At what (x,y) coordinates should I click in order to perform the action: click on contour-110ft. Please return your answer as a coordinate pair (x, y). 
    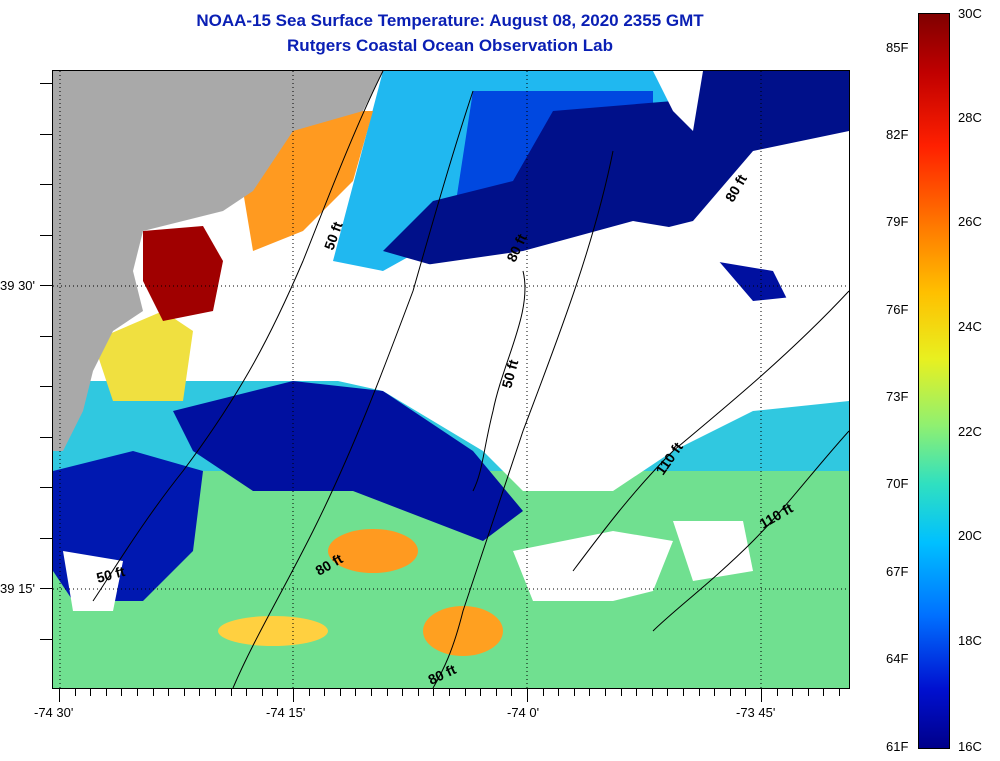
    Looking at the image, I should click on (710, 431).